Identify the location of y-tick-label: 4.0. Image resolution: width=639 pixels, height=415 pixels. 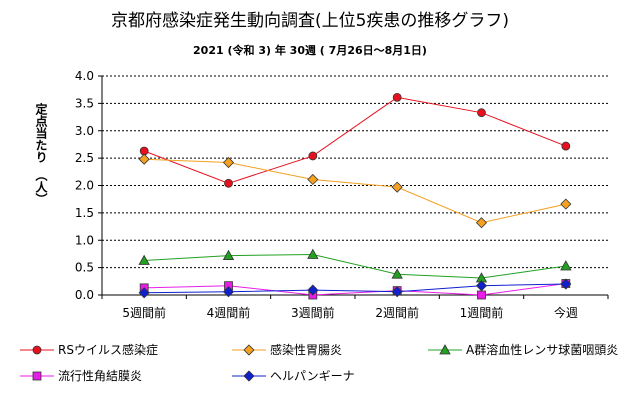
(84, 76).